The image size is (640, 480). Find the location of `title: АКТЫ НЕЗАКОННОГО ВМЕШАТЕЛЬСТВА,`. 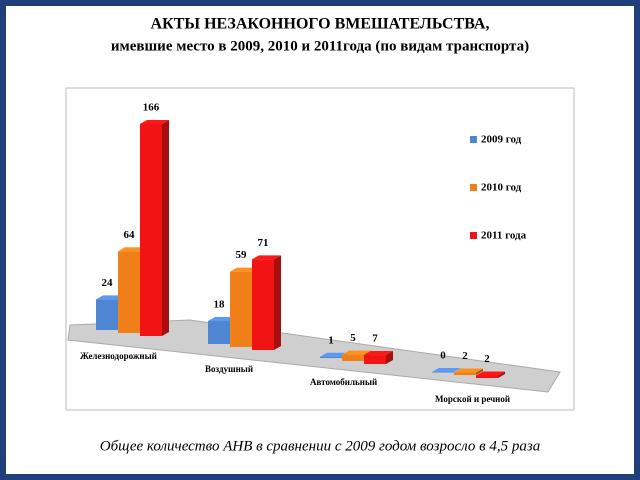

title: АКТЫ НЕЗАКОННОГО ВМЕШАТЕЛЬСТВА, is located at coordinates (320, 24).